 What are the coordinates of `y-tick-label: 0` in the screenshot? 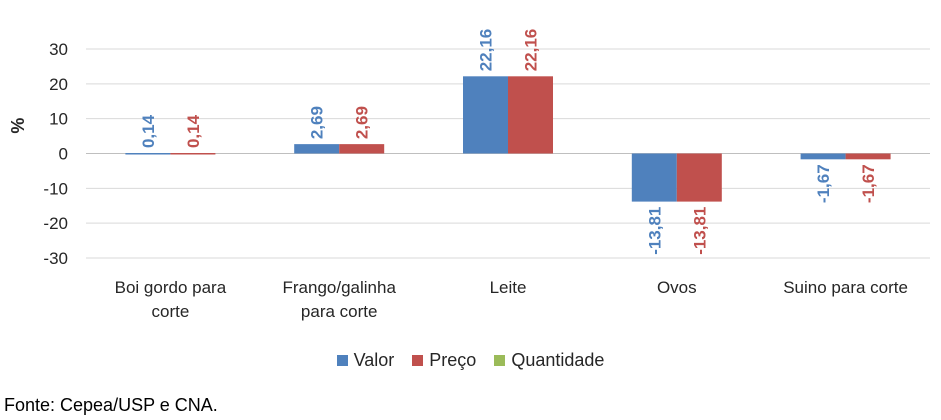 It's located at (63, 154).